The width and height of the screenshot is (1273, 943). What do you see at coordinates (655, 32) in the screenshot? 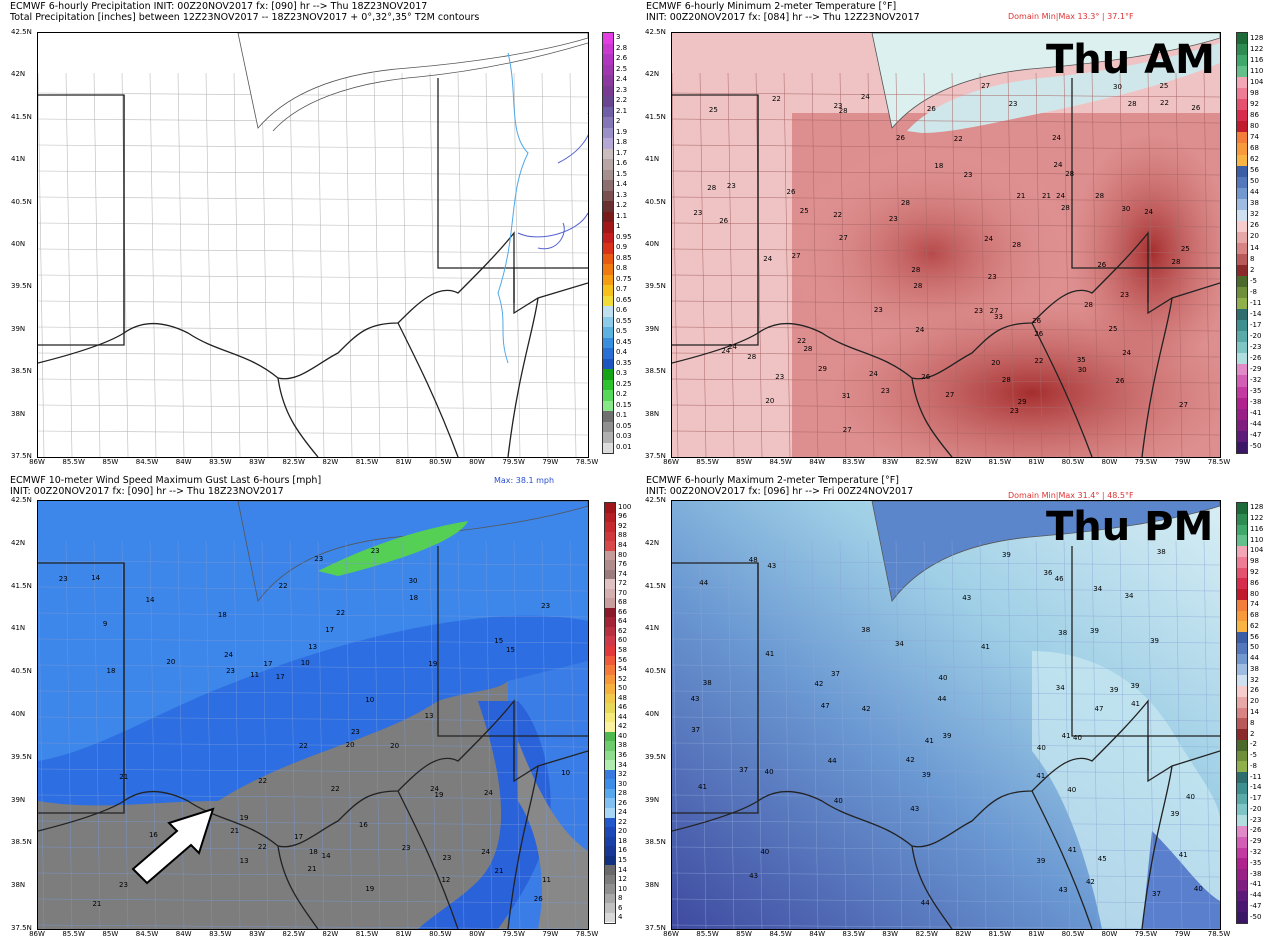
I see `lat-tick-label: 42.5N` at bounding box center [655, 32].